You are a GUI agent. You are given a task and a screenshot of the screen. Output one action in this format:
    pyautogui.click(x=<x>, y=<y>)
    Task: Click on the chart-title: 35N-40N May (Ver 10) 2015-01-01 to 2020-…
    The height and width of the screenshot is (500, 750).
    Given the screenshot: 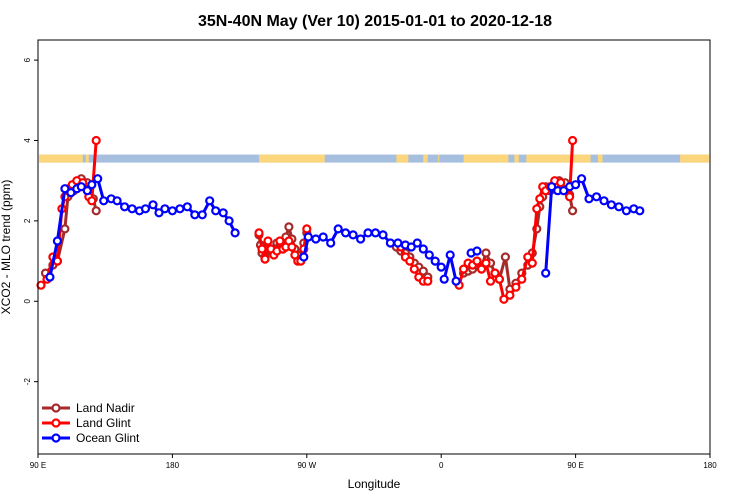 What is the action you would take?
    pyautogui.click(x=375, y=21)
    